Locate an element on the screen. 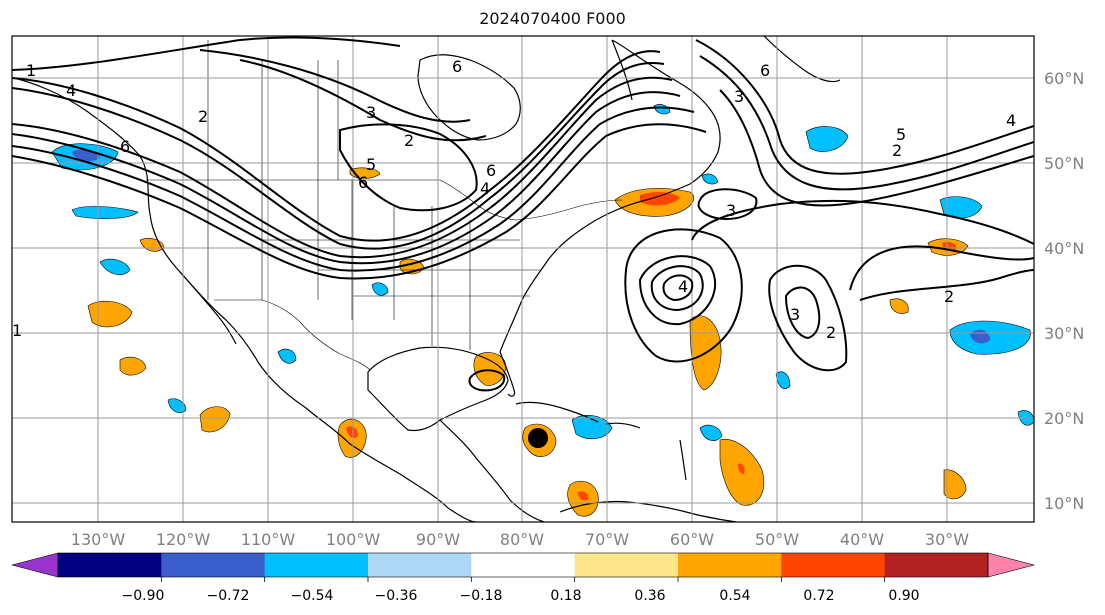 Image resolution: width=1105 pixels, height=615 pixels. contour-label: 5 is located at coordinates (901, 134).